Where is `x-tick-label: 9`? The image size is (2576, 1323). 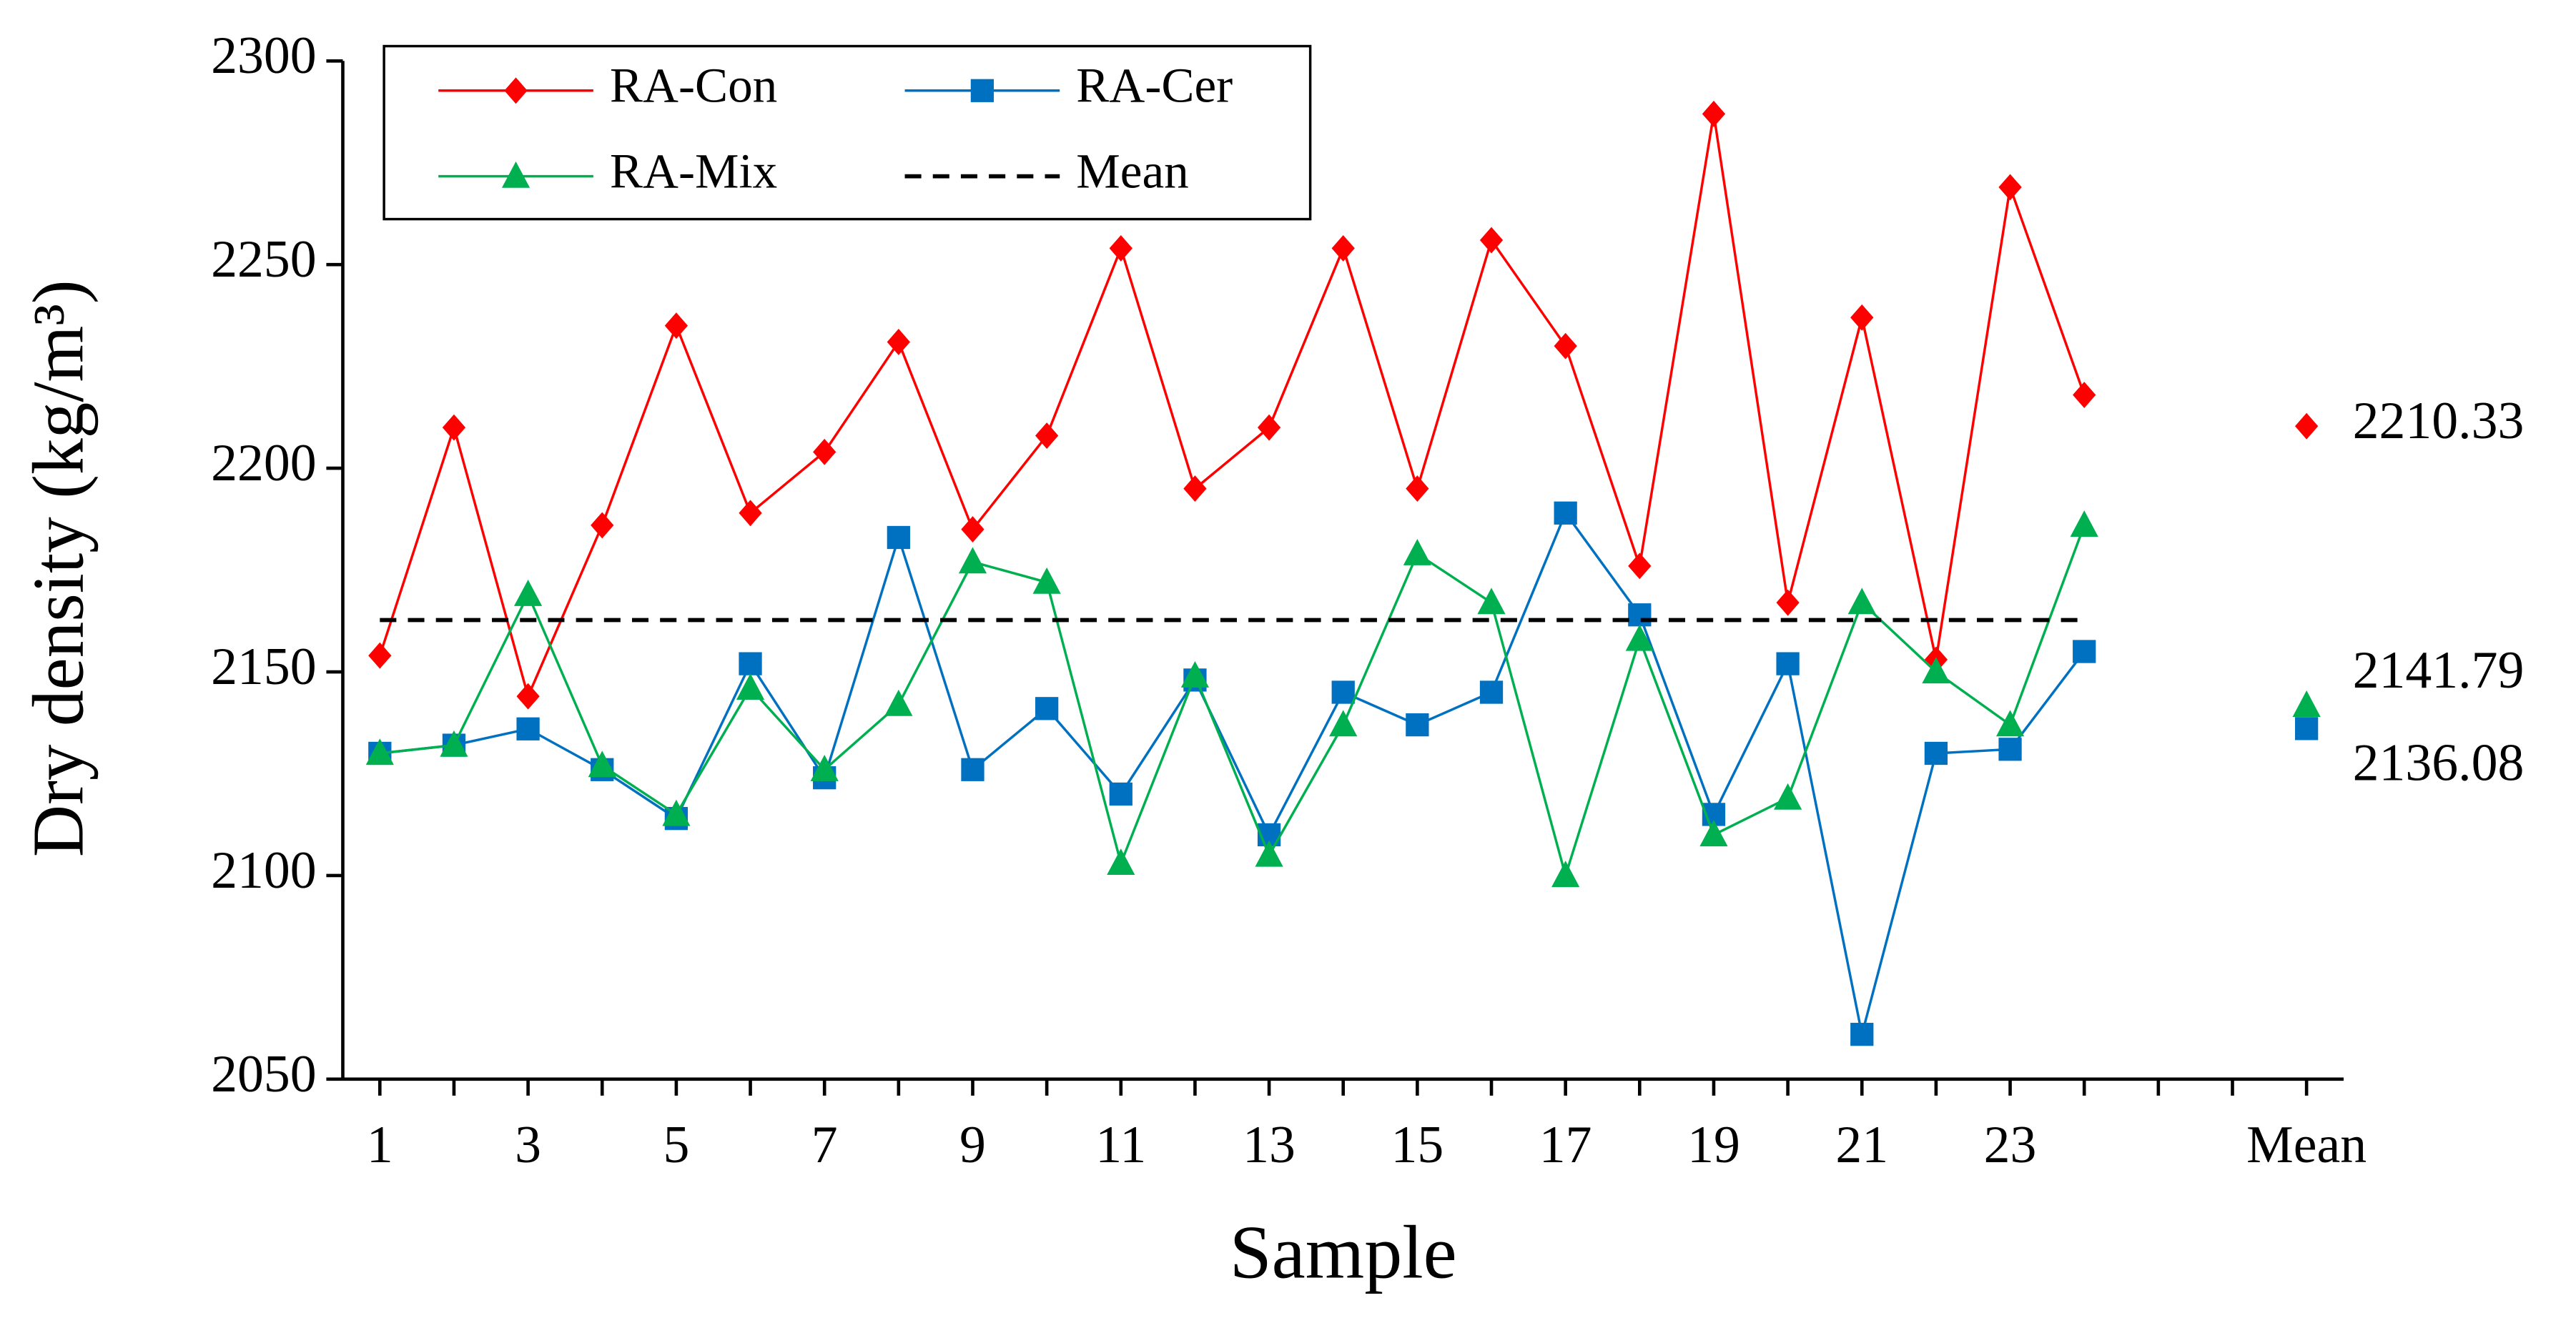
x-tick-label: 9 is located at coordinates (972, 1144).